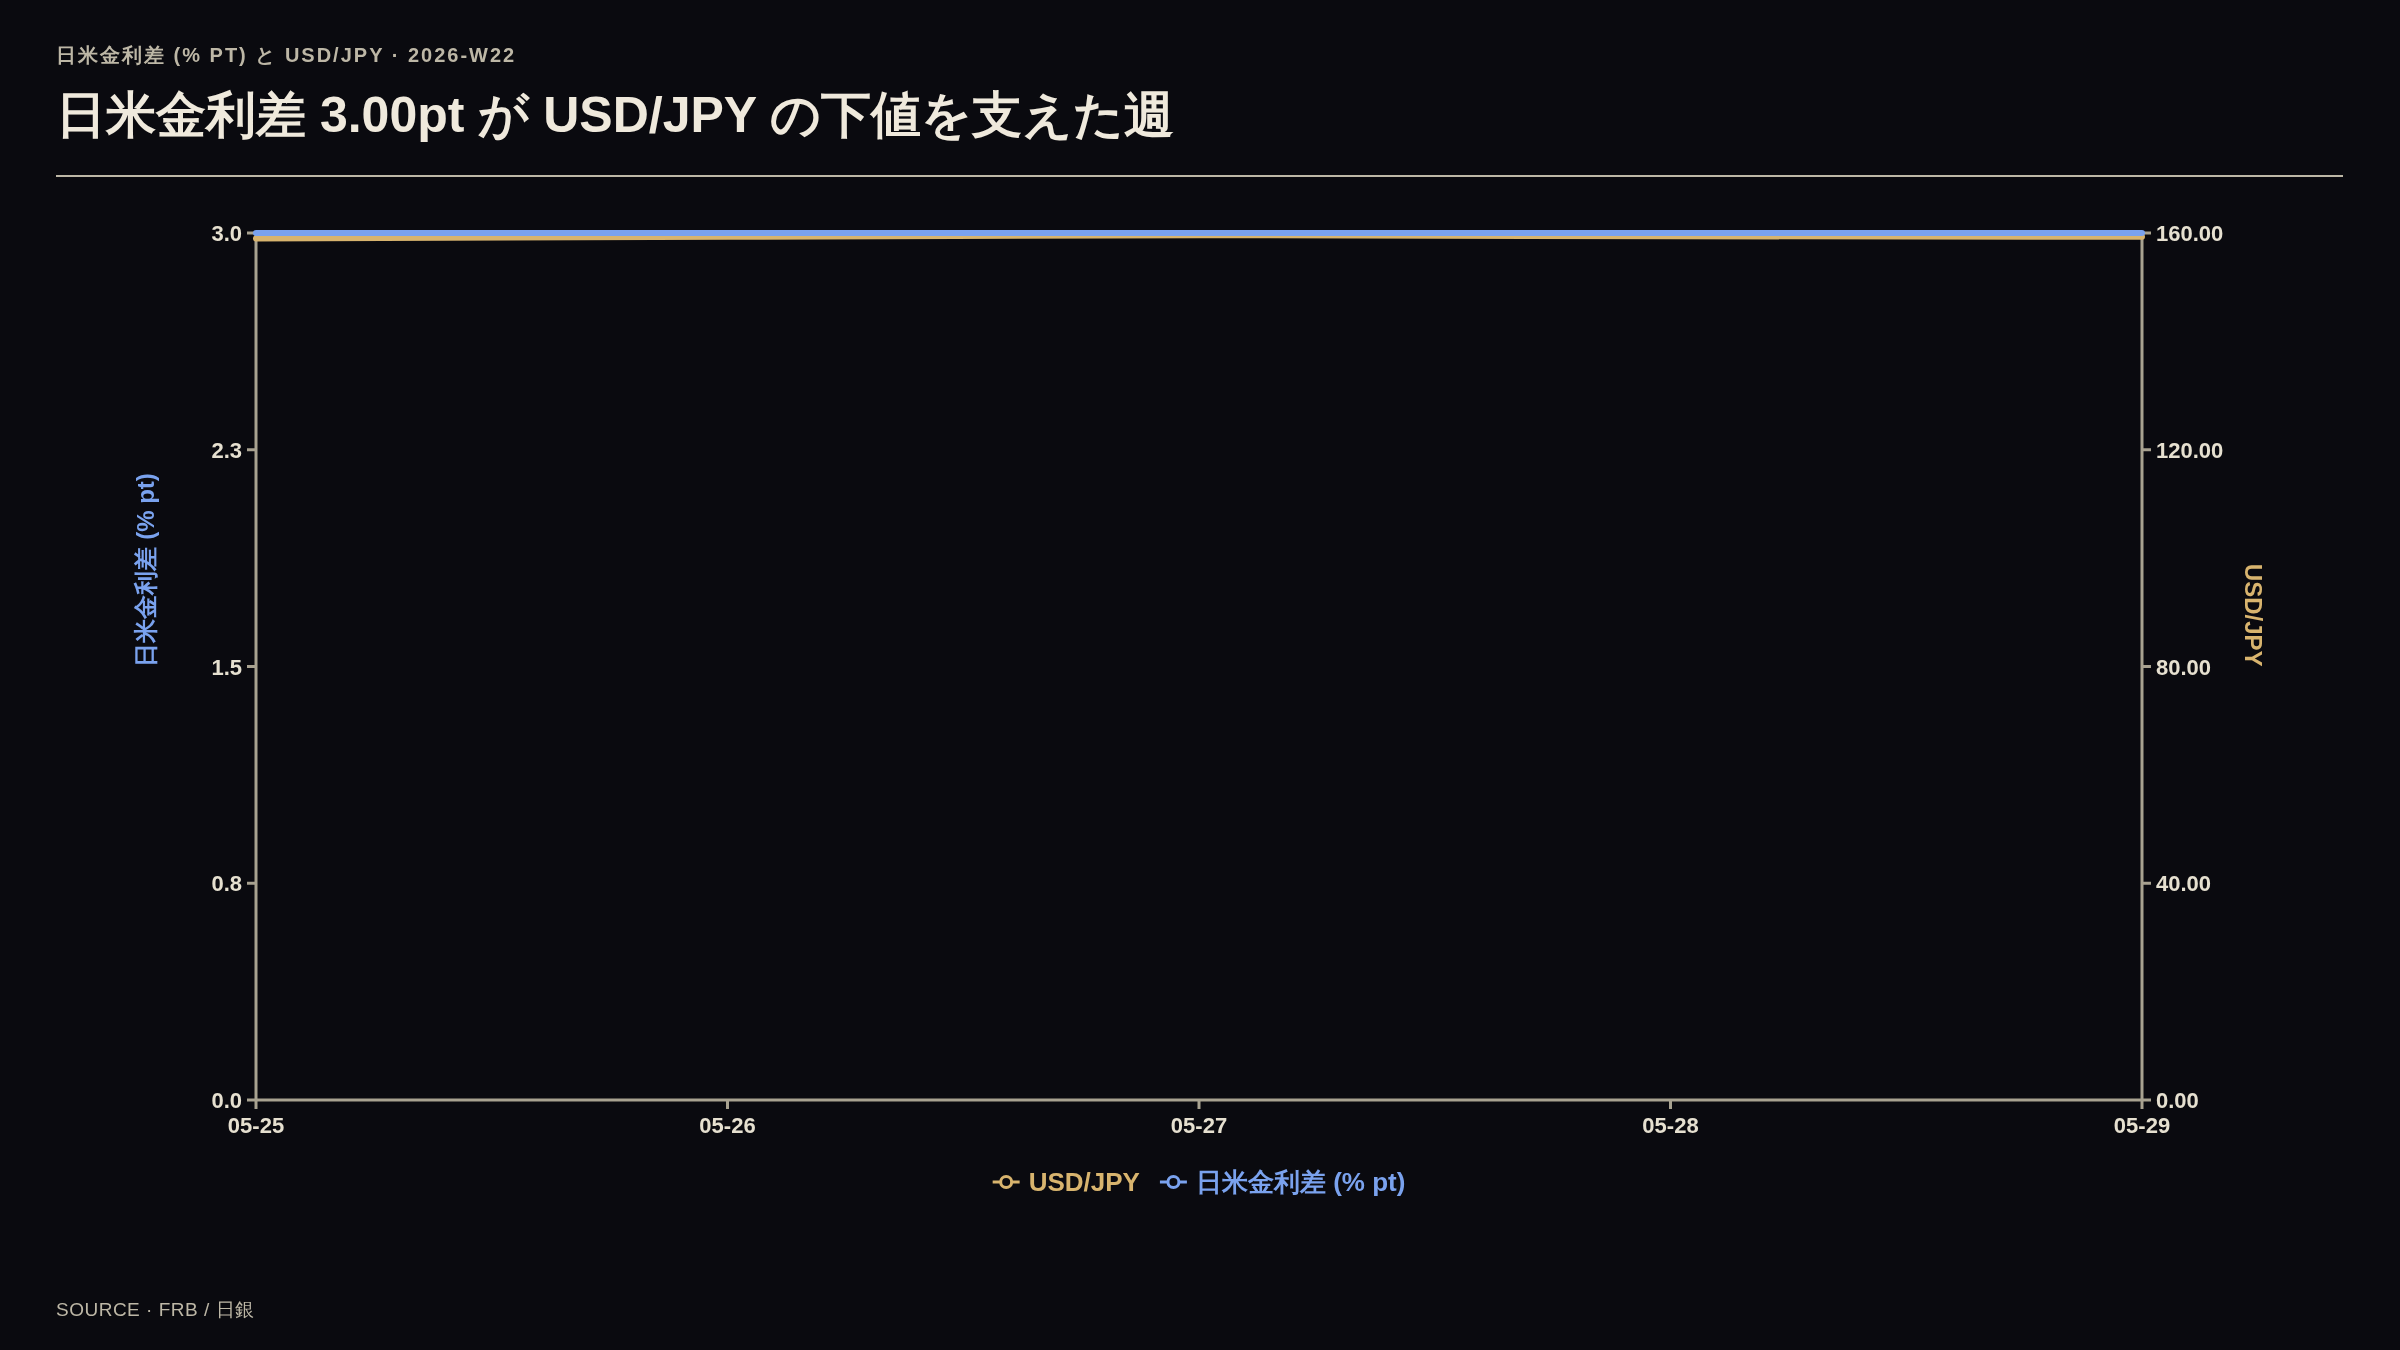 This screenshot has height=1350, width=2400. I want to click on legend-item: USD/JPY, so click(1066, 1182).